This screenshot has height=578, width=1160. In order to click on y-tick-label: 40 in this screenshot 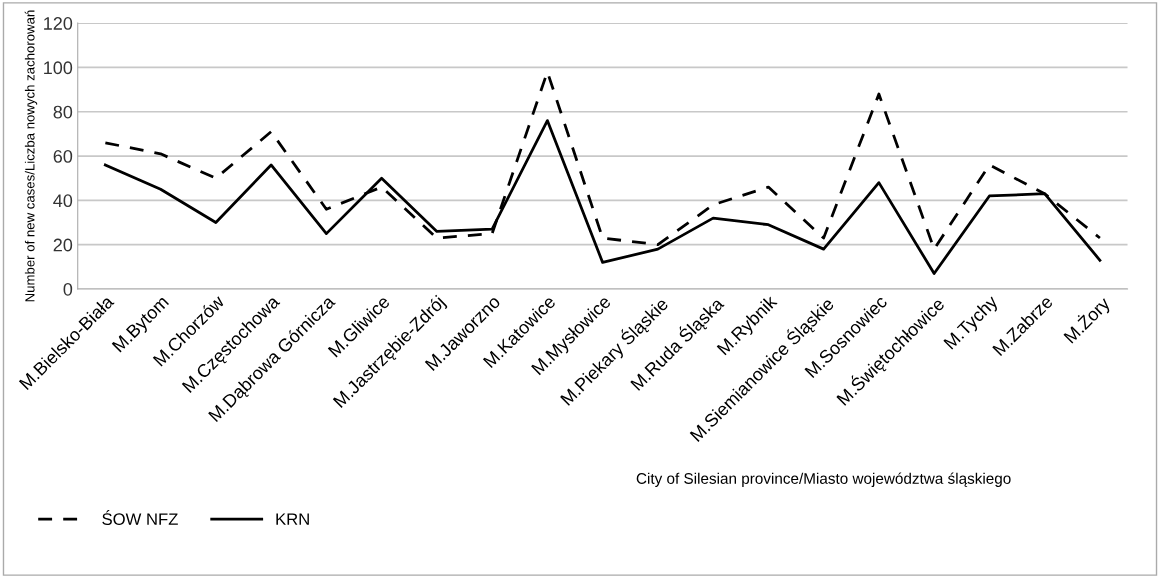, I will do `click(63, 201)`.